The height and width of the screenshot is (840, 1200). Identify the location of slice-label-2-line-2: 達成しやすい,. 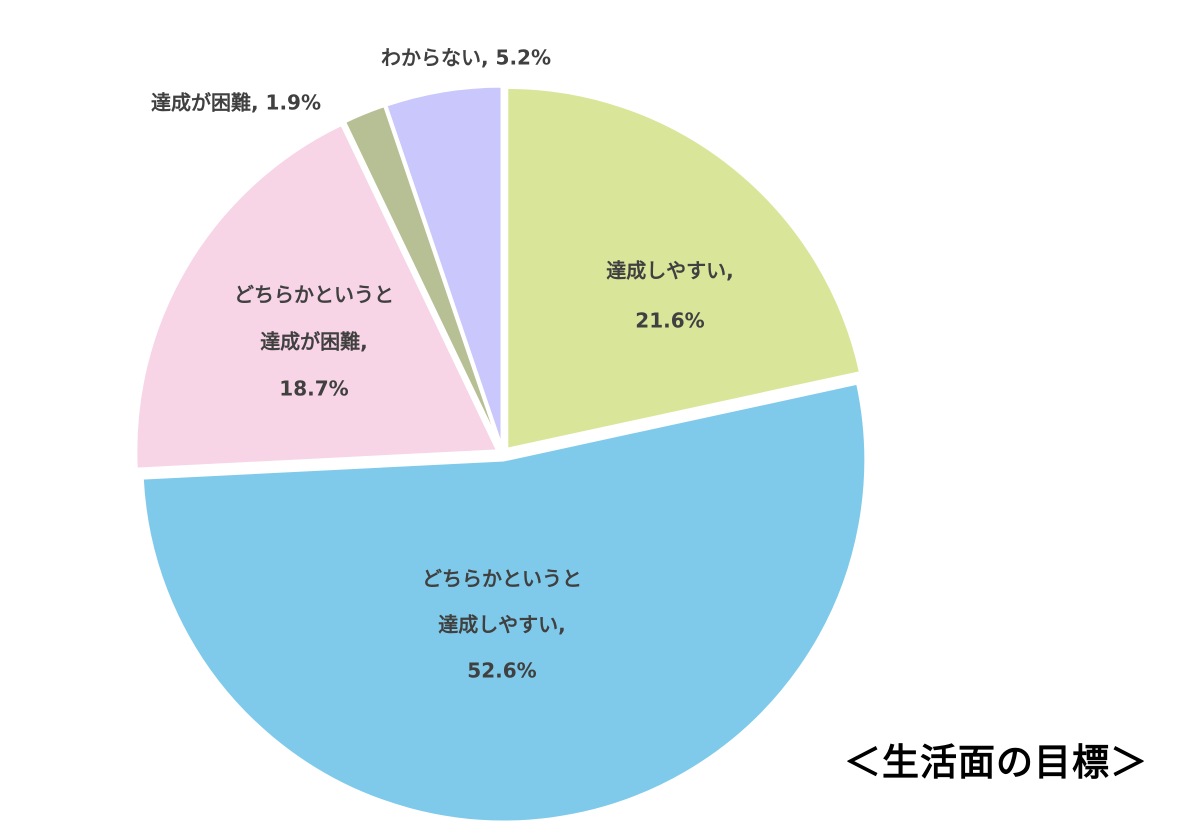
(501, 625).